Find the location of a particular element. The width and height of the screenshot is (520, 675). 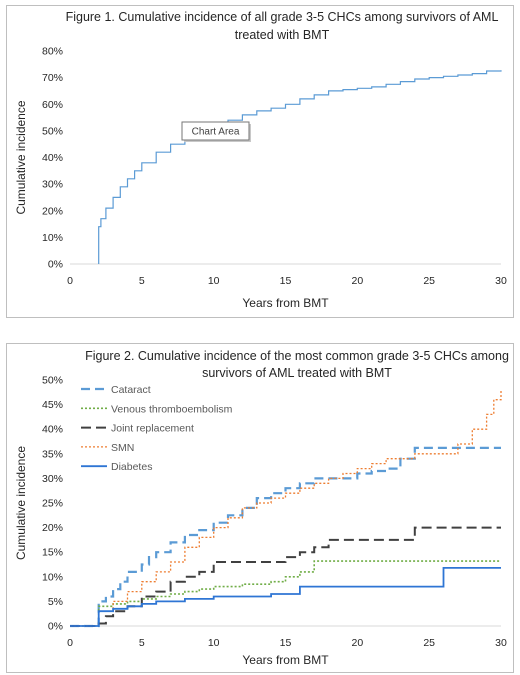

chart-2-x-tick-label: 30 is located at coordinates (501, 643).